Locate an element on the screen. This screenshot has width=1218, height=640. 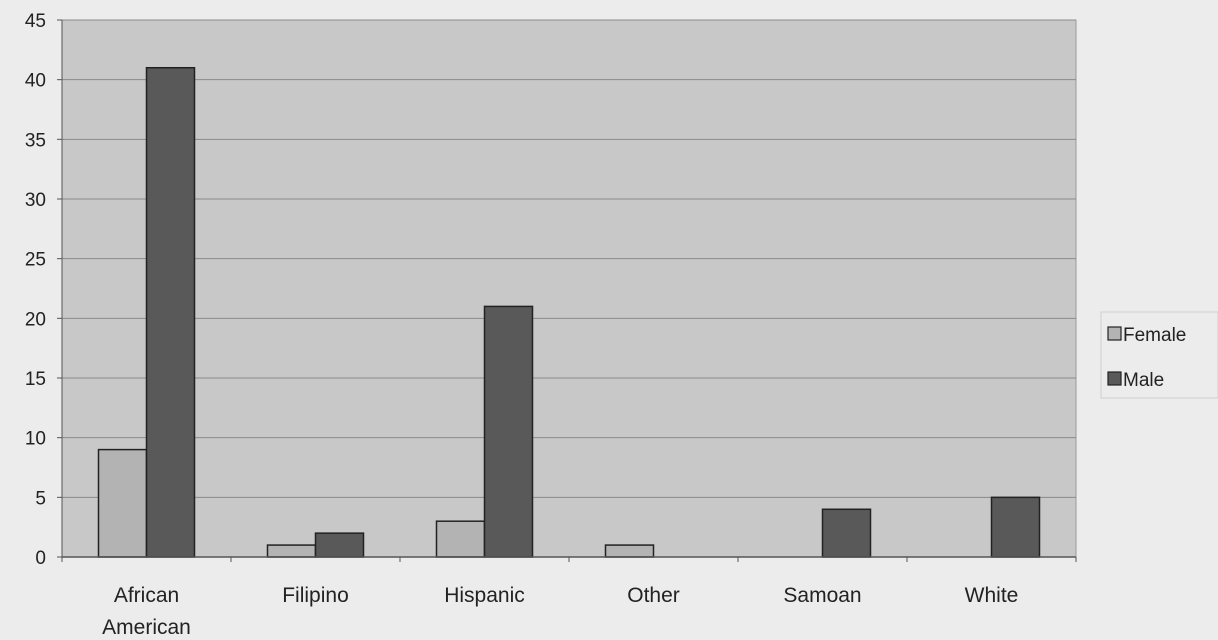
y-tick-label: 45 is located at coordinates (35, 21).